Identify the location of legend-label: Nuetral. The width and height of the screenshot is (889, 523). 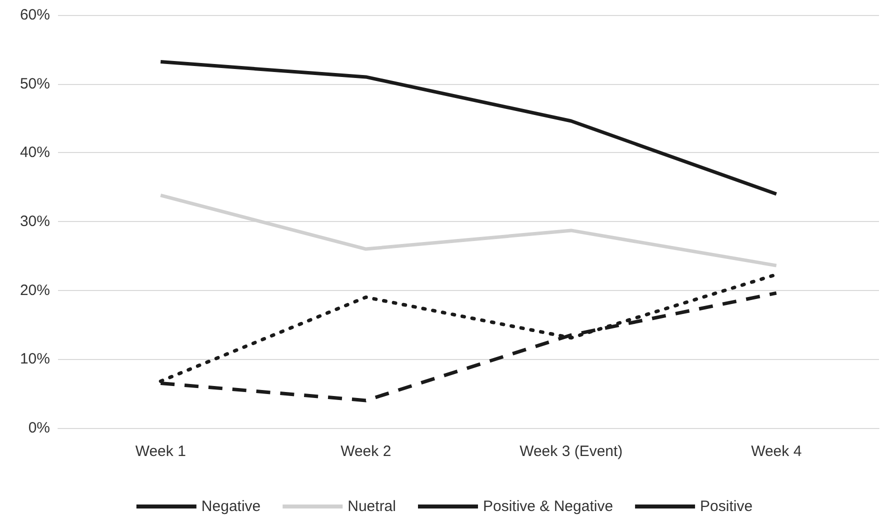
(372, 506).